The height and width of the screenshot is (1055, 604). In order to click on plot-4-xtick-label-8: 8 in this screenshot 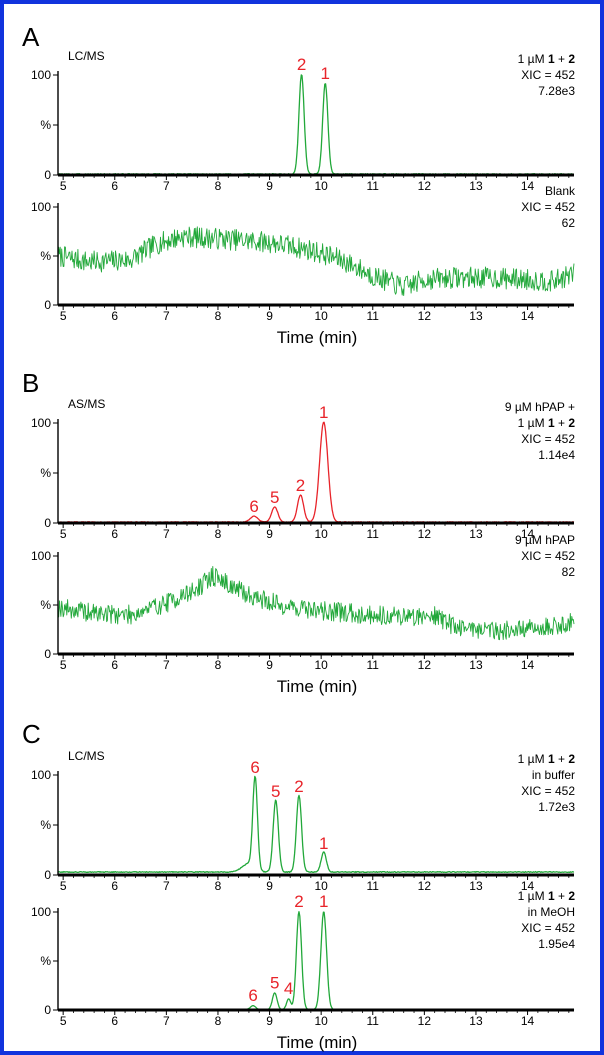, I will do `click(218, 665)`.